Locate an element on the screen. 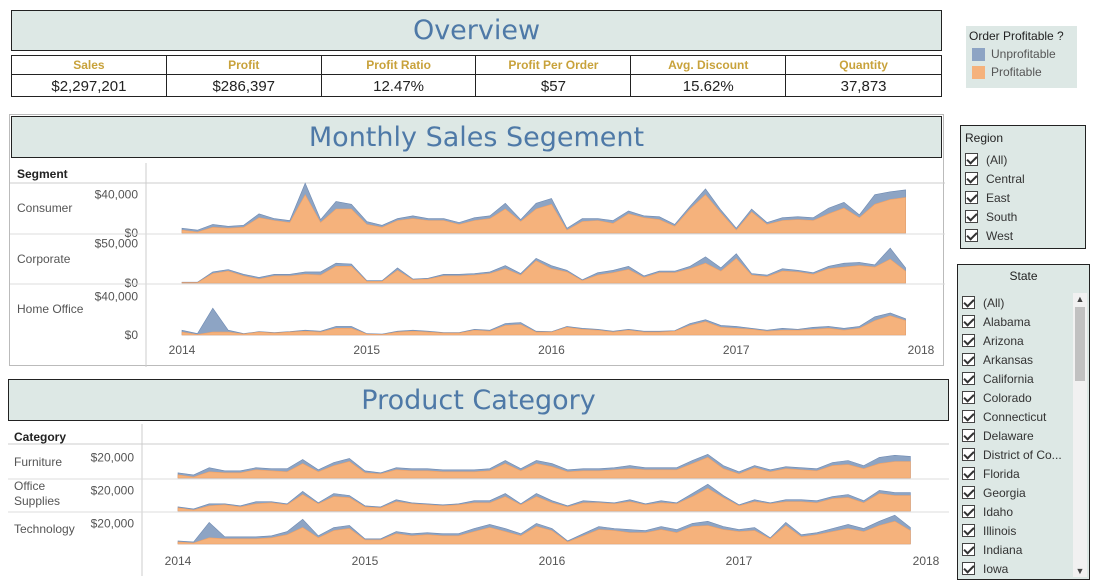  state-option-label: Arizona is located at coordinates (1003, 340).